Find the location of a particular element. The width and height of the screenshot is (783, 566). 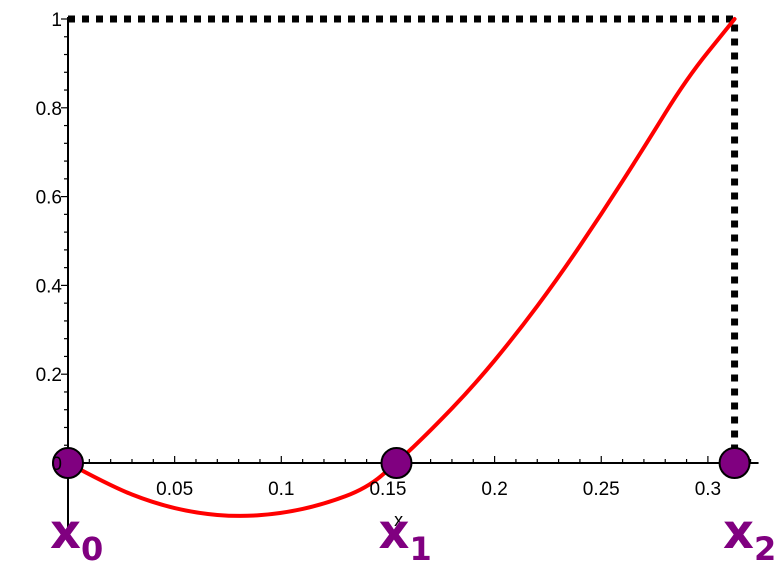

node-label: x0 is located at coordinates (76, 535).